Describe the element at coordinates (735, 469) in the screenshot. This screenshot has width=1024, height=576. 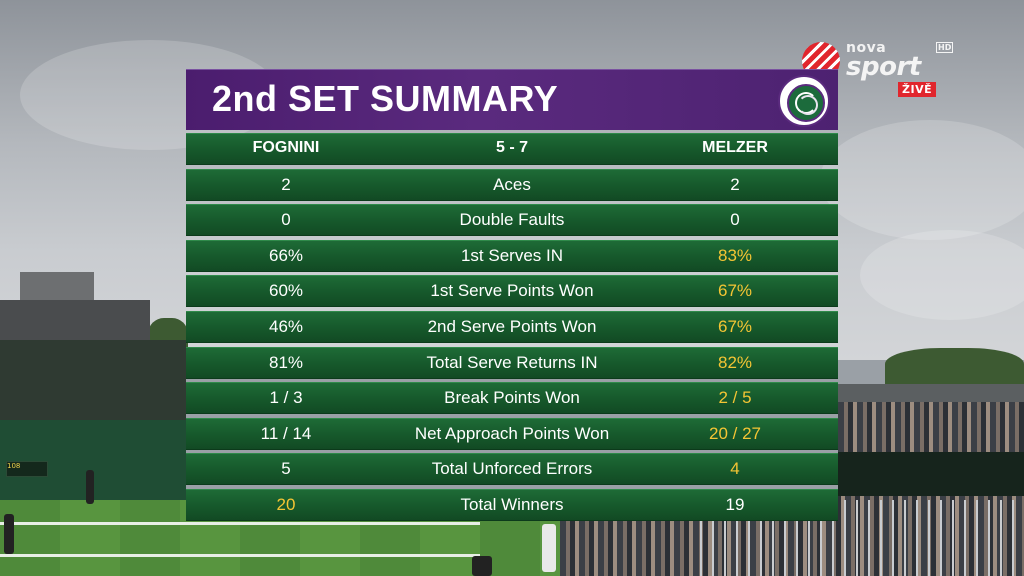
I see `player2-stat-value: 4` at that location.